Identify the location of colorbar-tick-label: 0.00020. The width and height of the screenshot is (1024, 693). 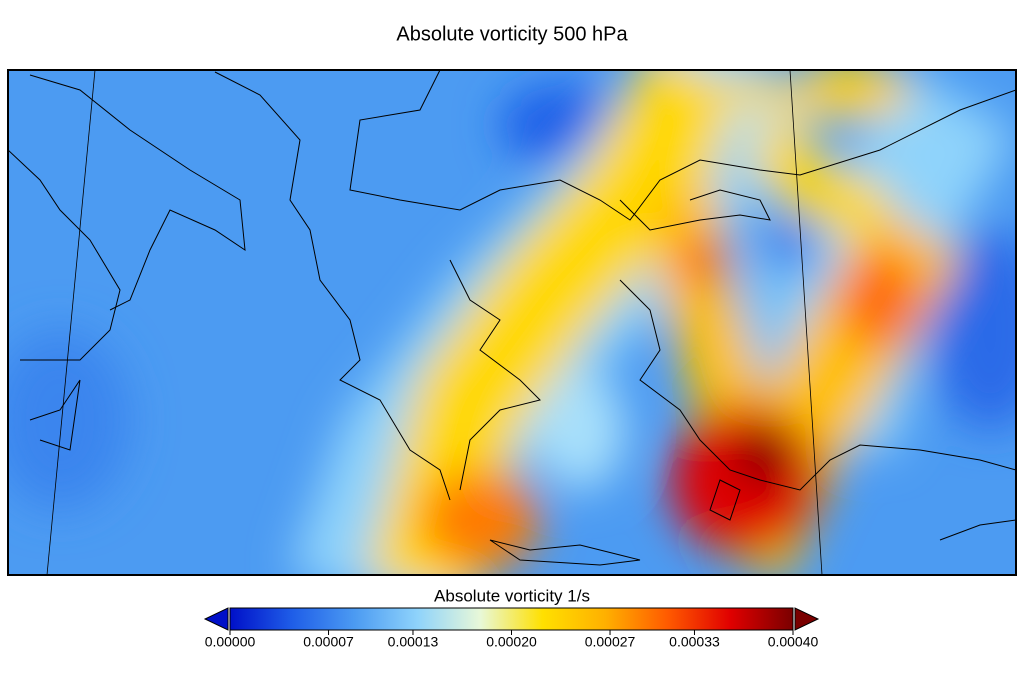
(511, 642).